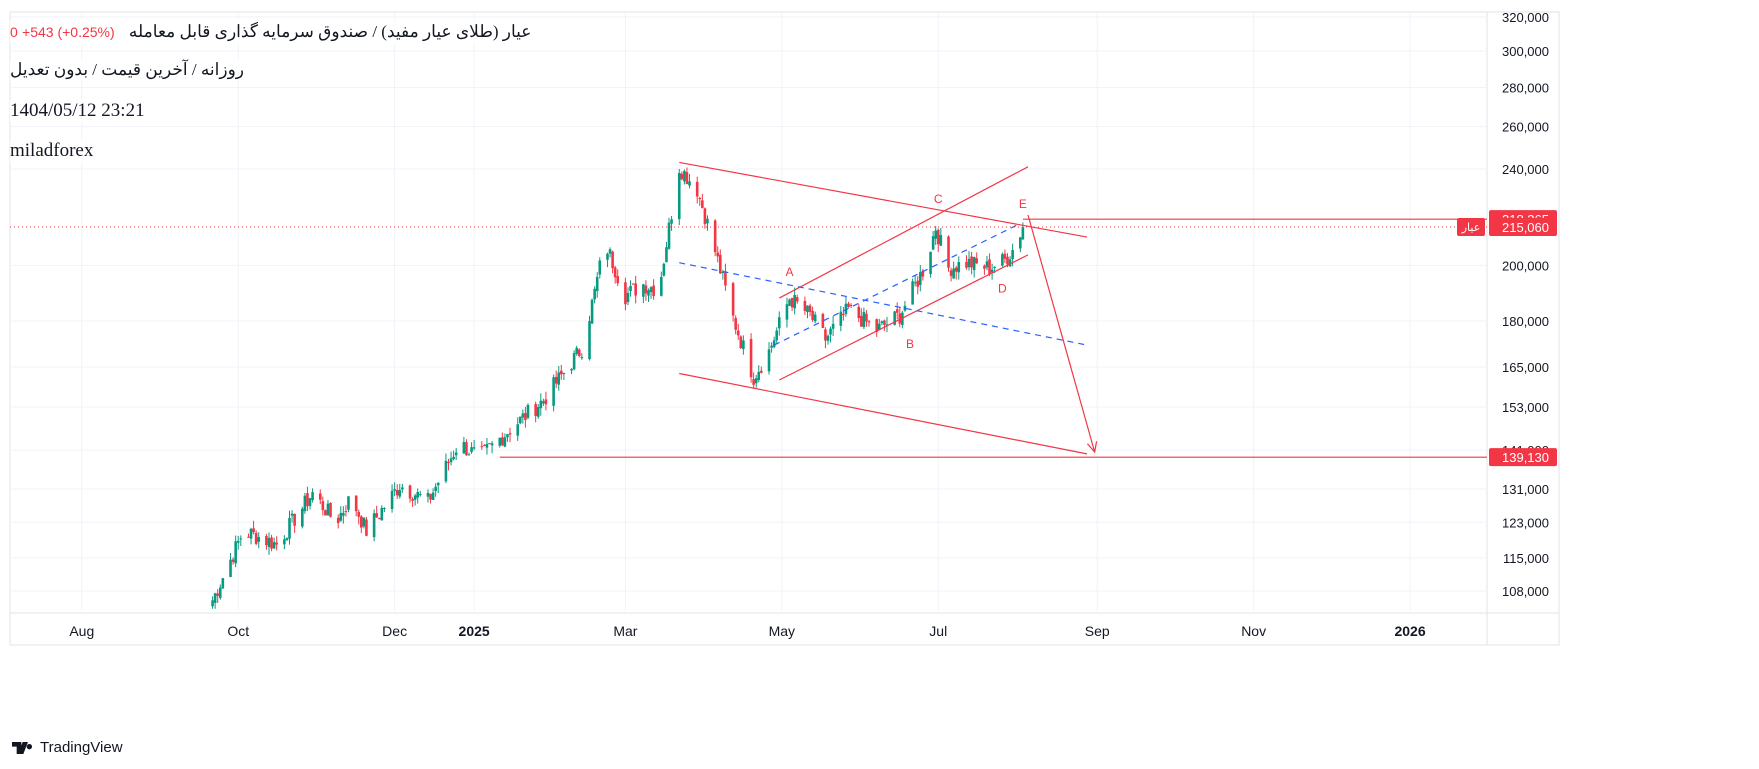 Image resolution: width=1759 pixels, height=769 pixels. Describe the element at coordinates (22, 747) in the screenshot. I see `tradingview-logo-icon` at that location.